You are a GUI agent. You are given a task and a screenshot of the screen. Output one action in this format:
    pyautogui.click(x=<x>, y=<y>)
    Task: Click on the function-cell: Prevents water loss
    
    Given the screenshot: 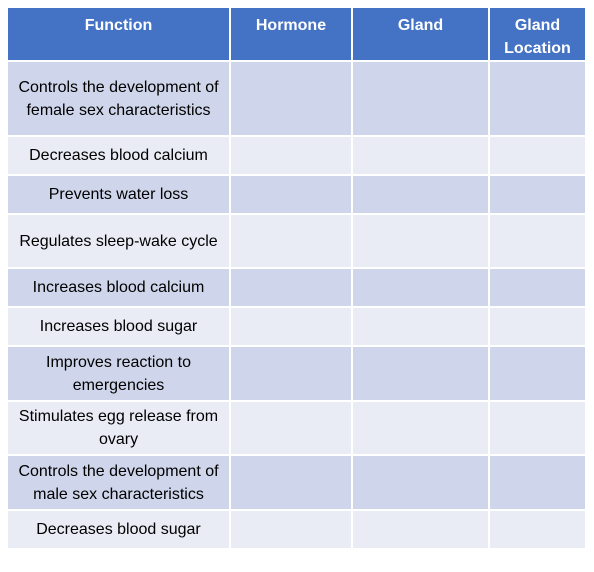 What is the action you would take?
    pyautogui.click(x=118, y=194)
    